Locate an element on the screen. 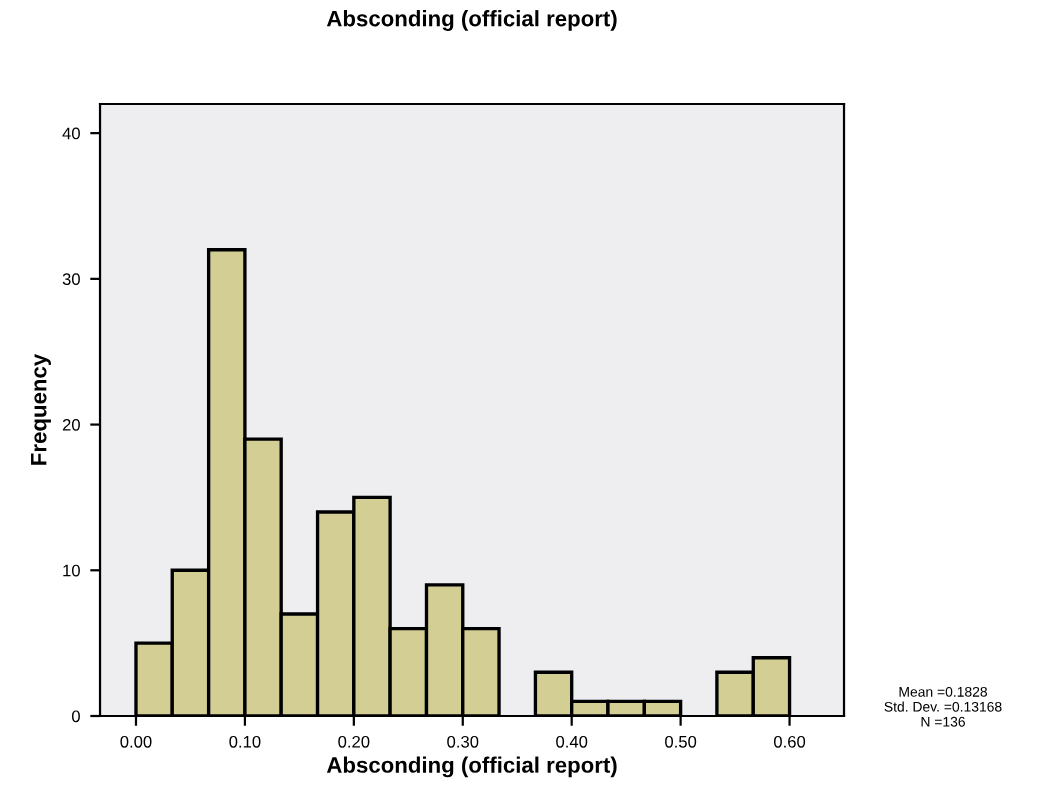  x-tick-label: 0.30 is located at coordinates (463, 741).